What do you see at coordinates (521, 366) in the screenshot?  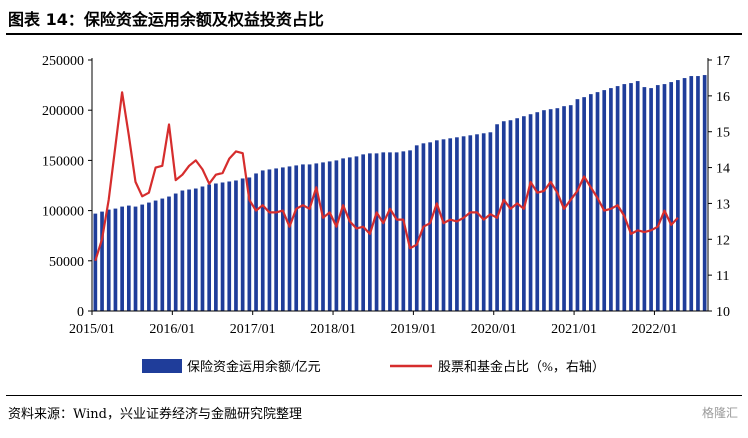 I see `legend-line-label: 股票和基金占比（%，右轴）` at bounding box center [521, 366].